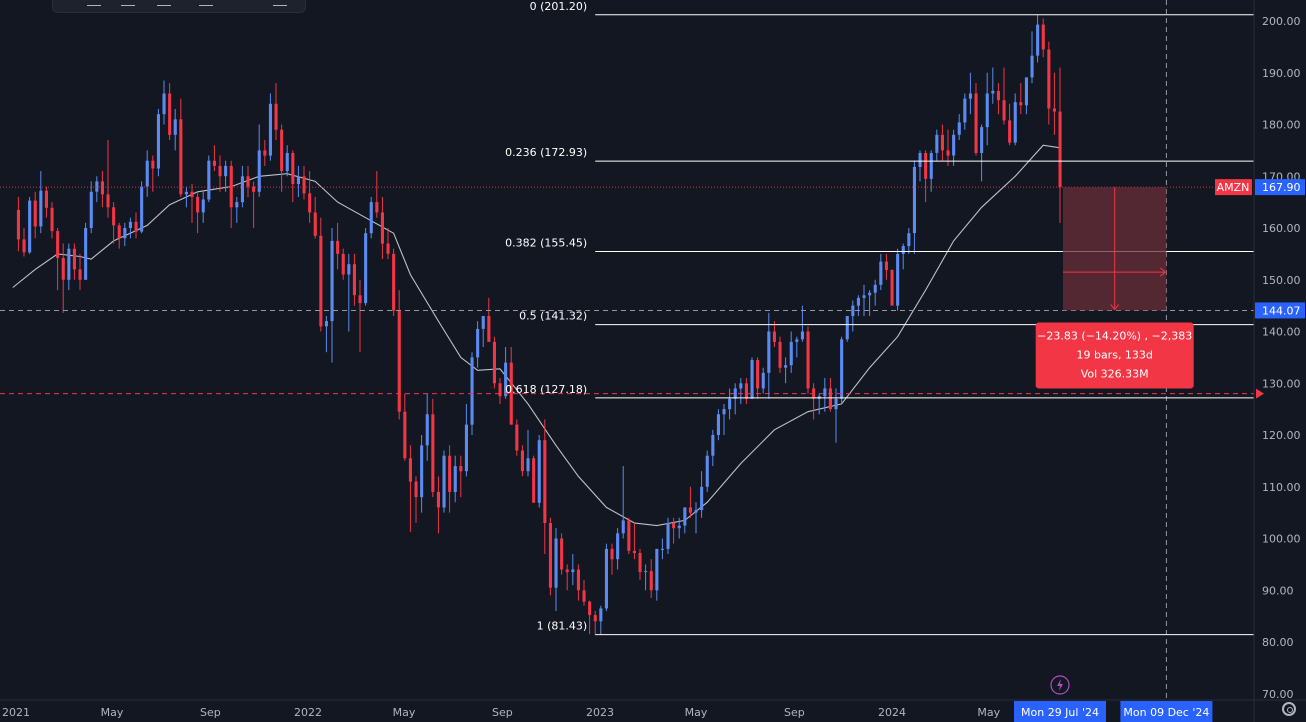  What do you see at coordinates (546, 152) in the screenshot?
I see `fib-level-label: 0.236 (172.93)` at bounding box center [546, 152].